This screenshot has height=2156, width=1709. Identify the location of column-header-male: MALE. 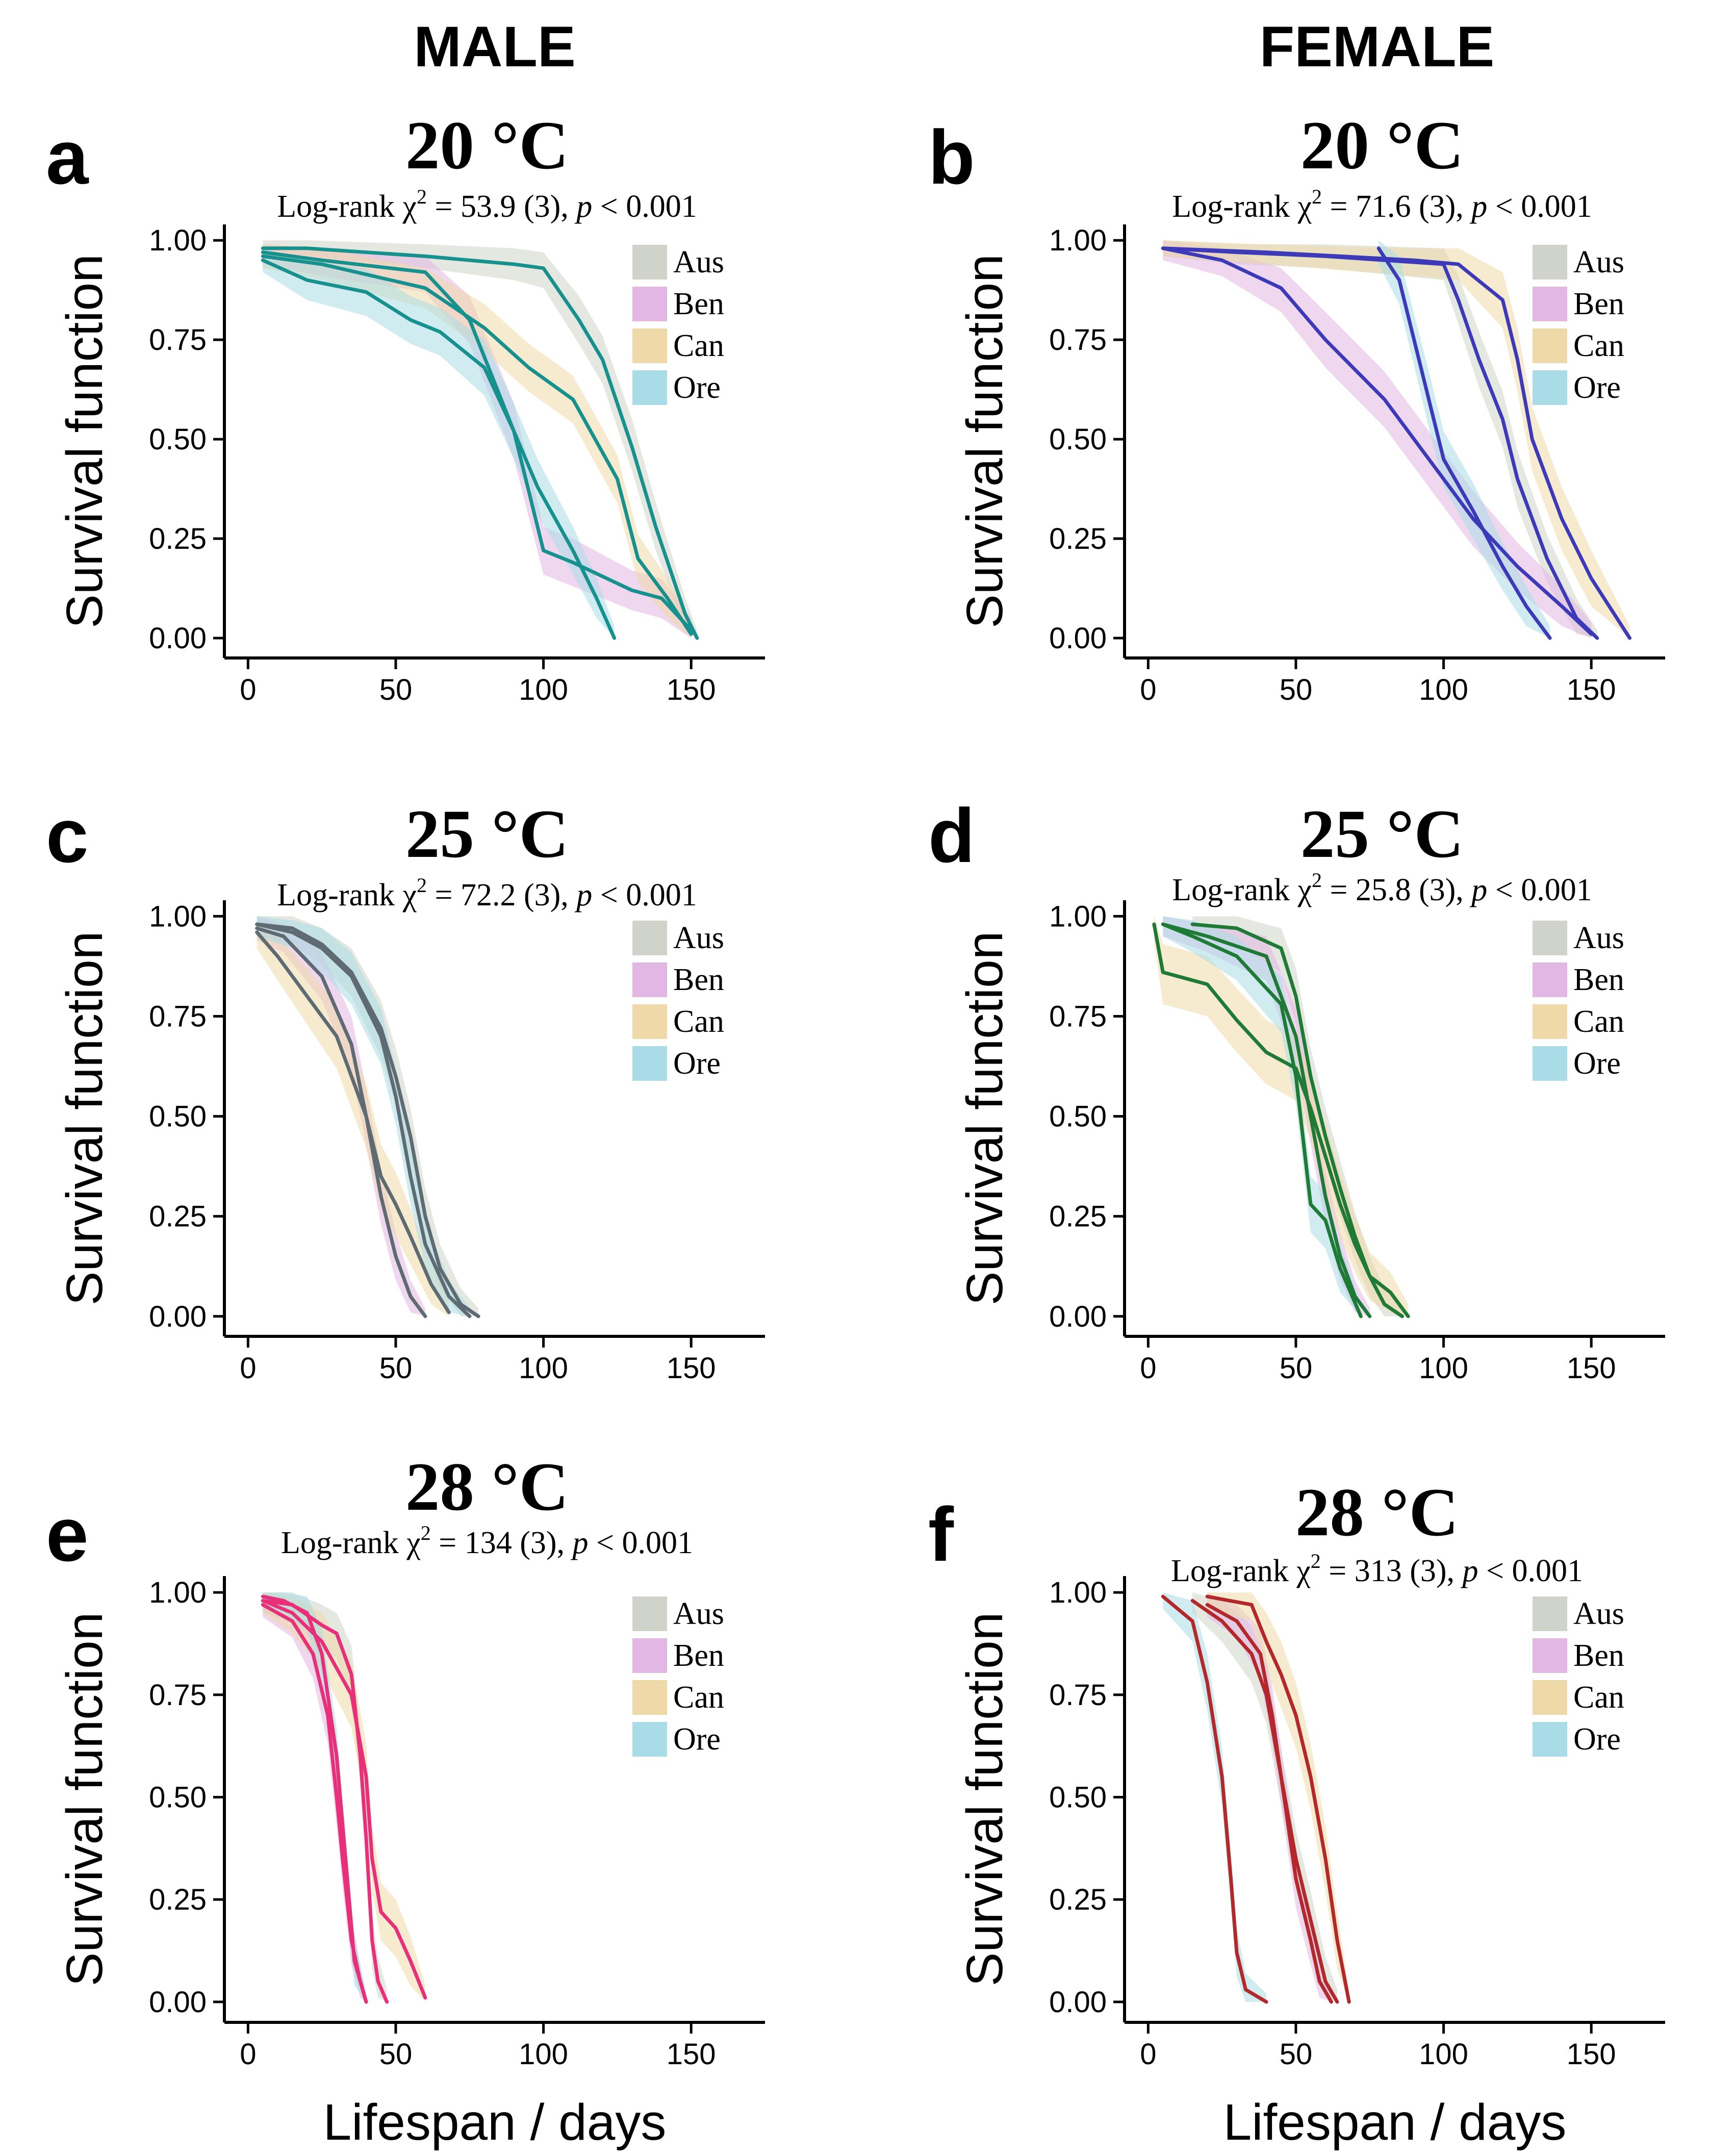
(494, 47).